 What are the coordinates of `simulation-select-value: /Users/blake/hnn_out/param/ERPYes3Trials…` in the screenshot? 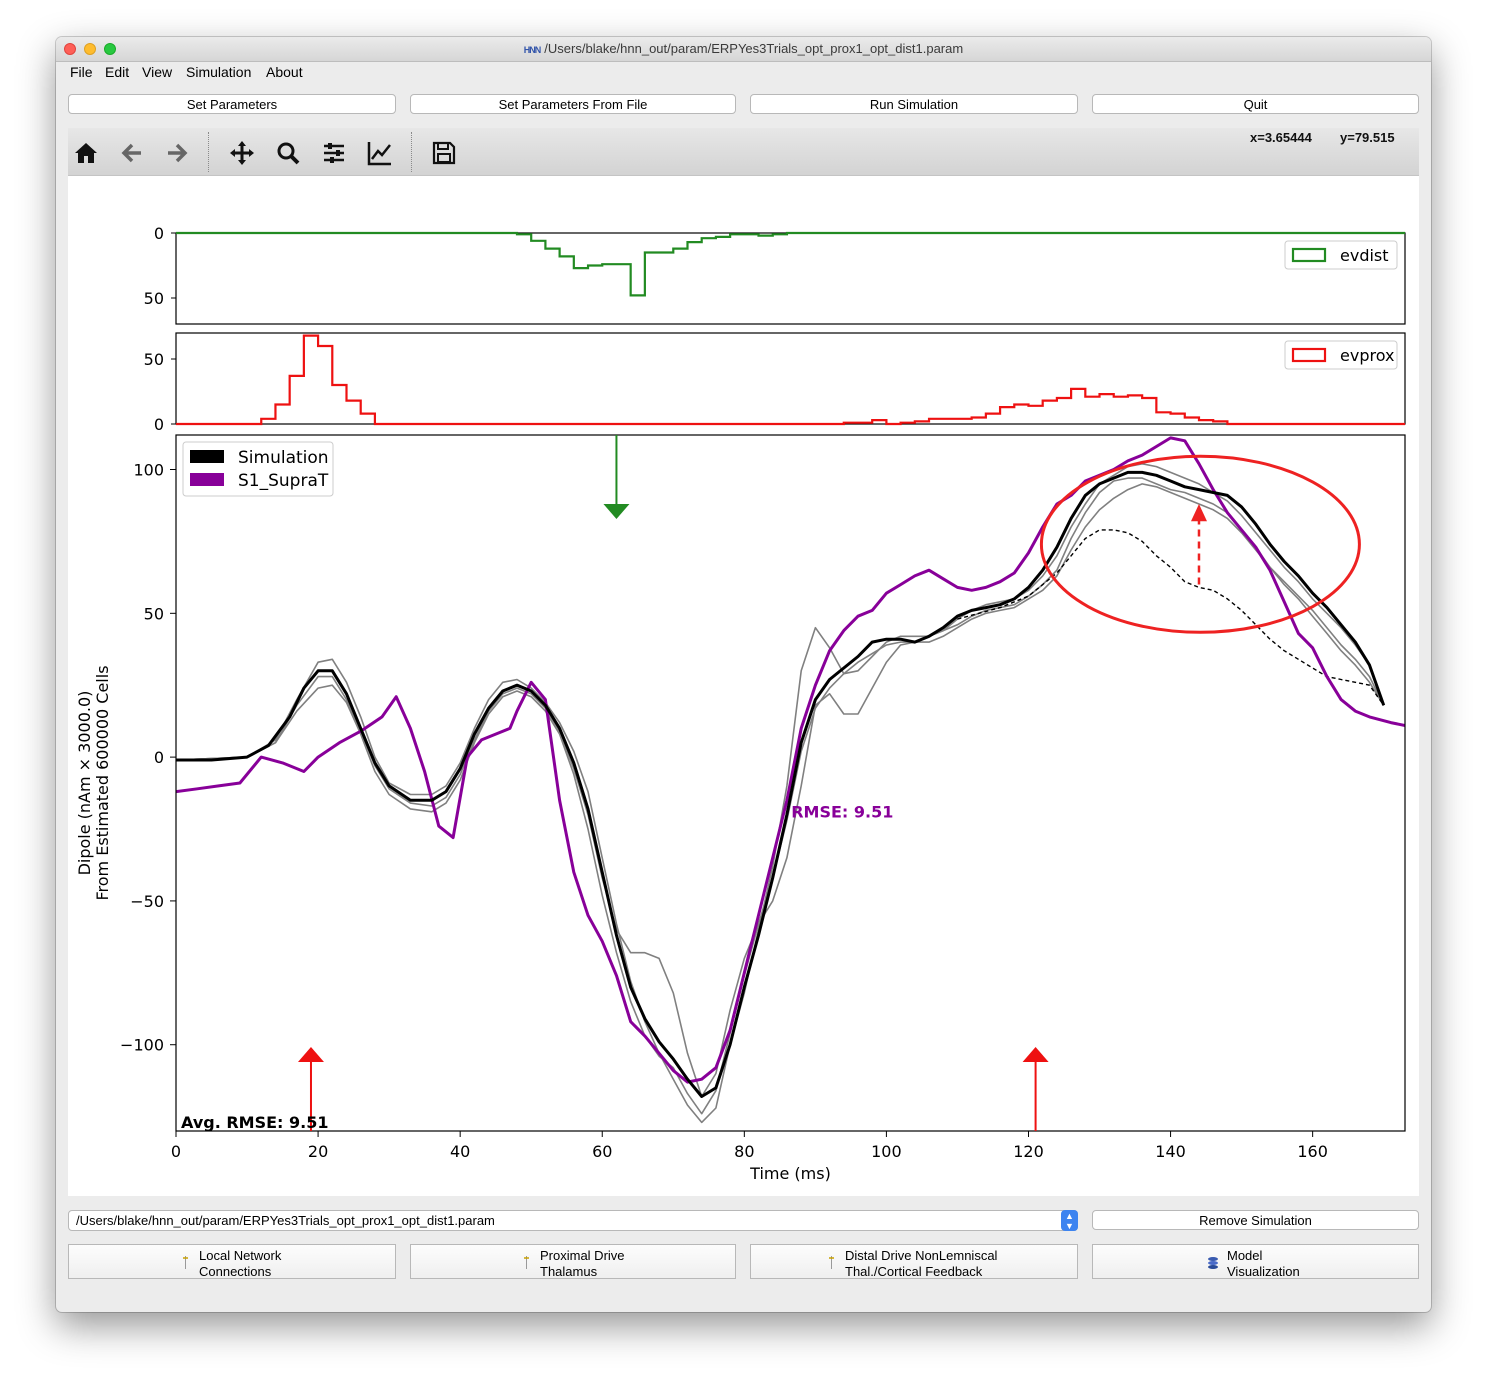 It's located at (285, 1220).